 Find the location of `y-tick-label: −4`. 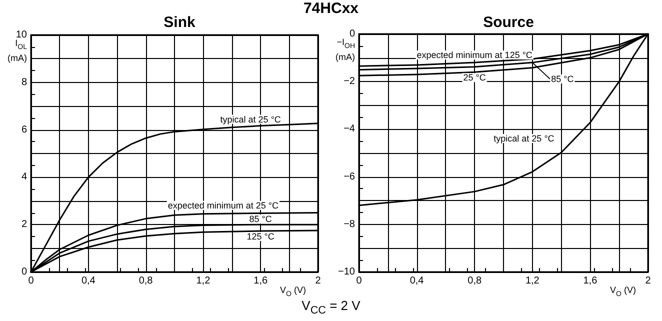

y-tick-label: −4 is located at coordinates (350, 129).